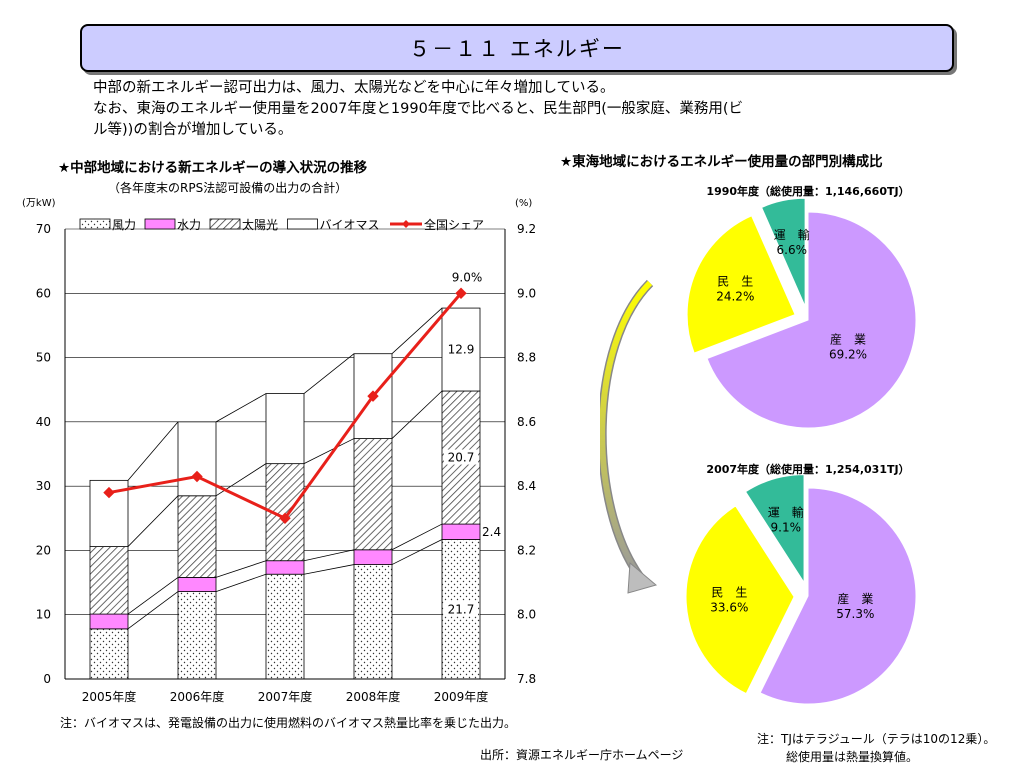  I want to click on bar-バイオマス-2007年度, so click(285, 429).